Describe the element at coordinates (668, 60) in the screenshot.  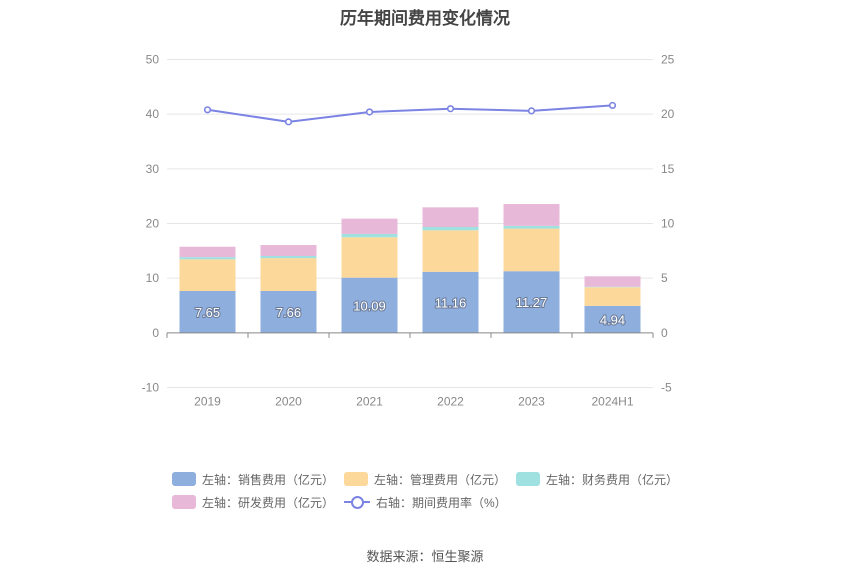
I see `right-axis-tick-label: 25` at that location.